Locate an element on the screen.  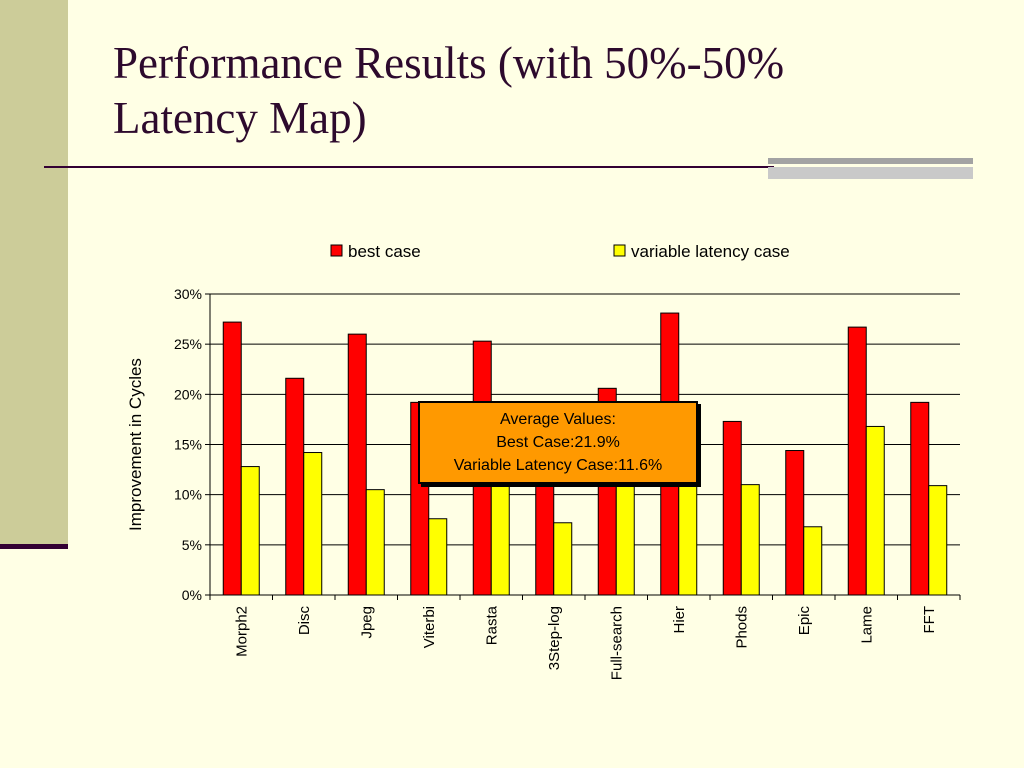
x-tick-label: Full-search is located at coordinates (616, 643).